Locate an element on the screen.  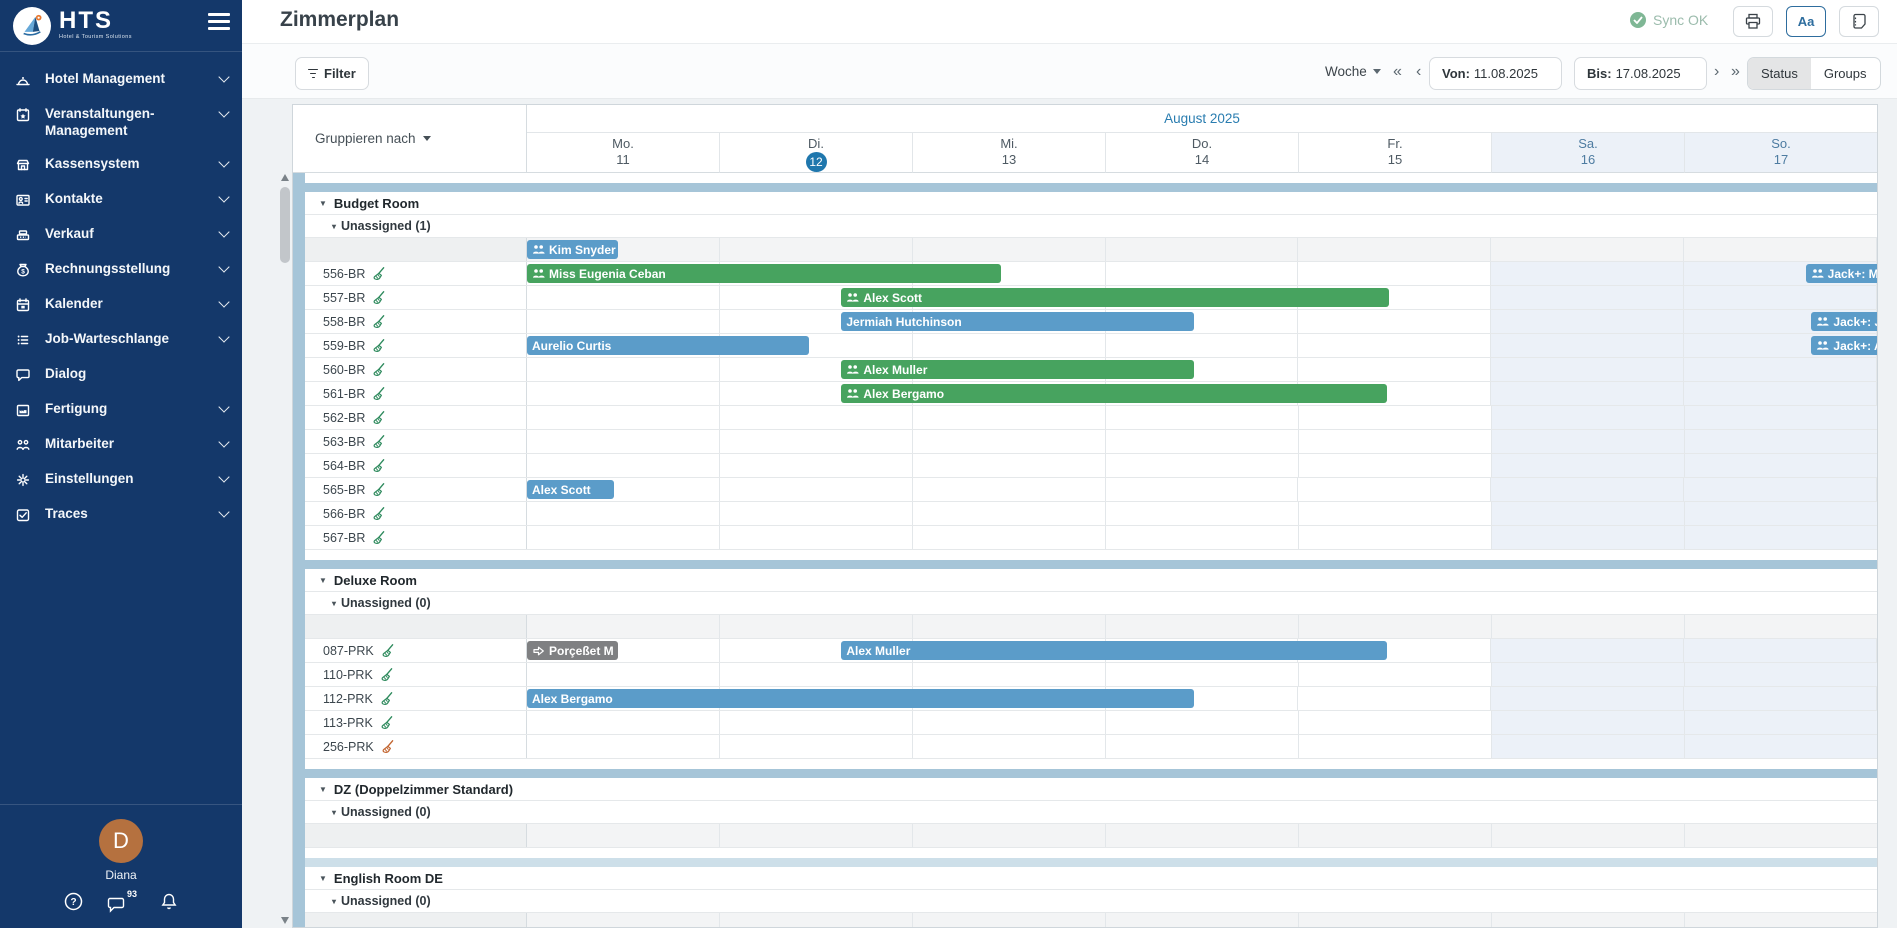
menu-toggle-icon is located at coordinates (219, 21).